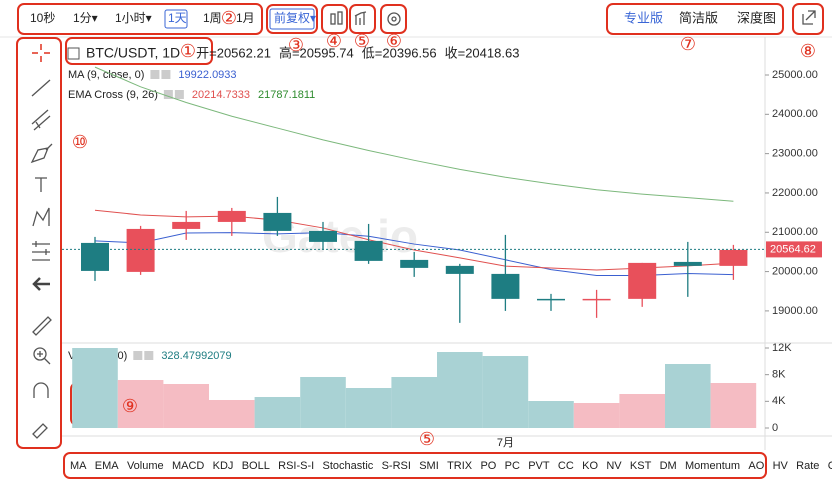 This screenshot has width=832, height=482. What do you see at coordinates (539, 466) in the screenshot?
I see `indicator-option: PVT` at bounding box center [539, 466].